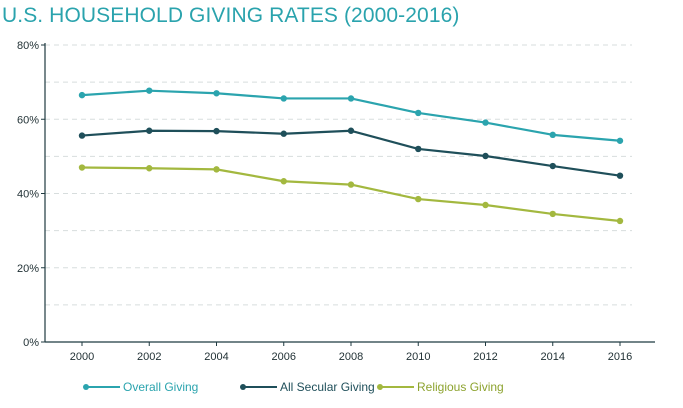 The width and height of the screenshot is (683, 408). Describe the element at coordinates (82, 357) in the screenshot. I see `x-tick-label: 2000` at that location.